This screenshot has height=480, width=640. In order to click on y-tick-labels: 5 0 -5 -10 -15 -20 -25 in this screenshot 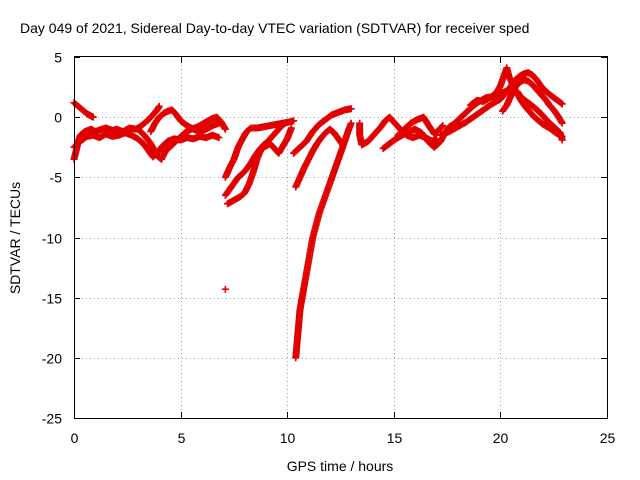, I will do `click(52, 238)`.